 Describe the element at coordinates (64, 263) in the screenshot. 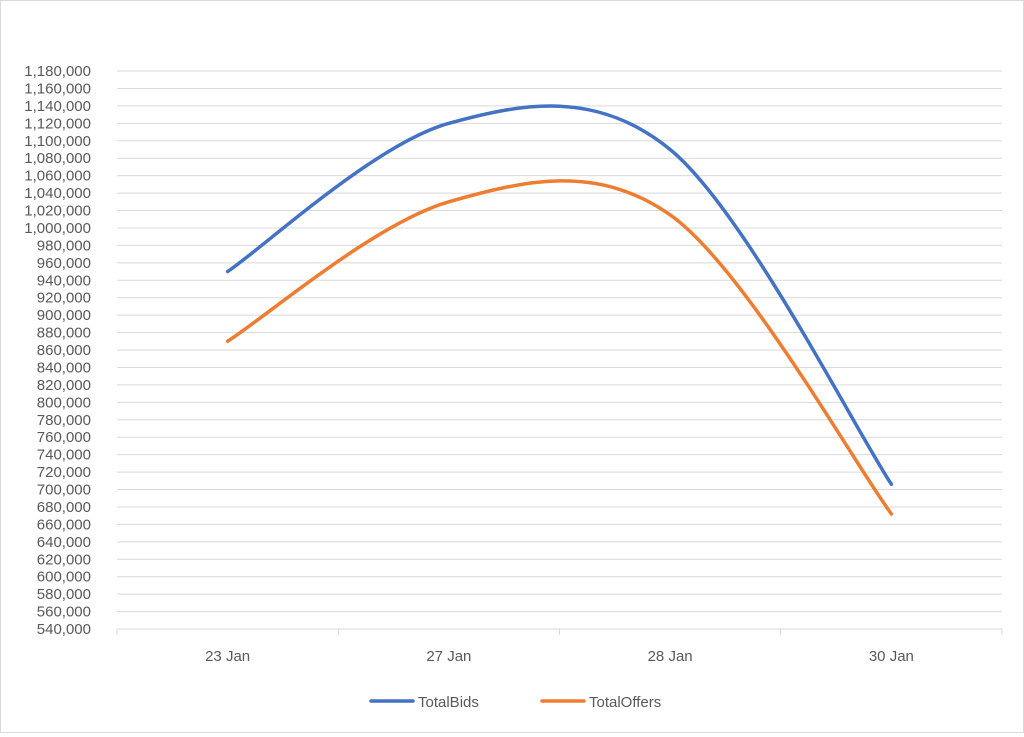

I see `y-tick-label: 960,000` at that location.